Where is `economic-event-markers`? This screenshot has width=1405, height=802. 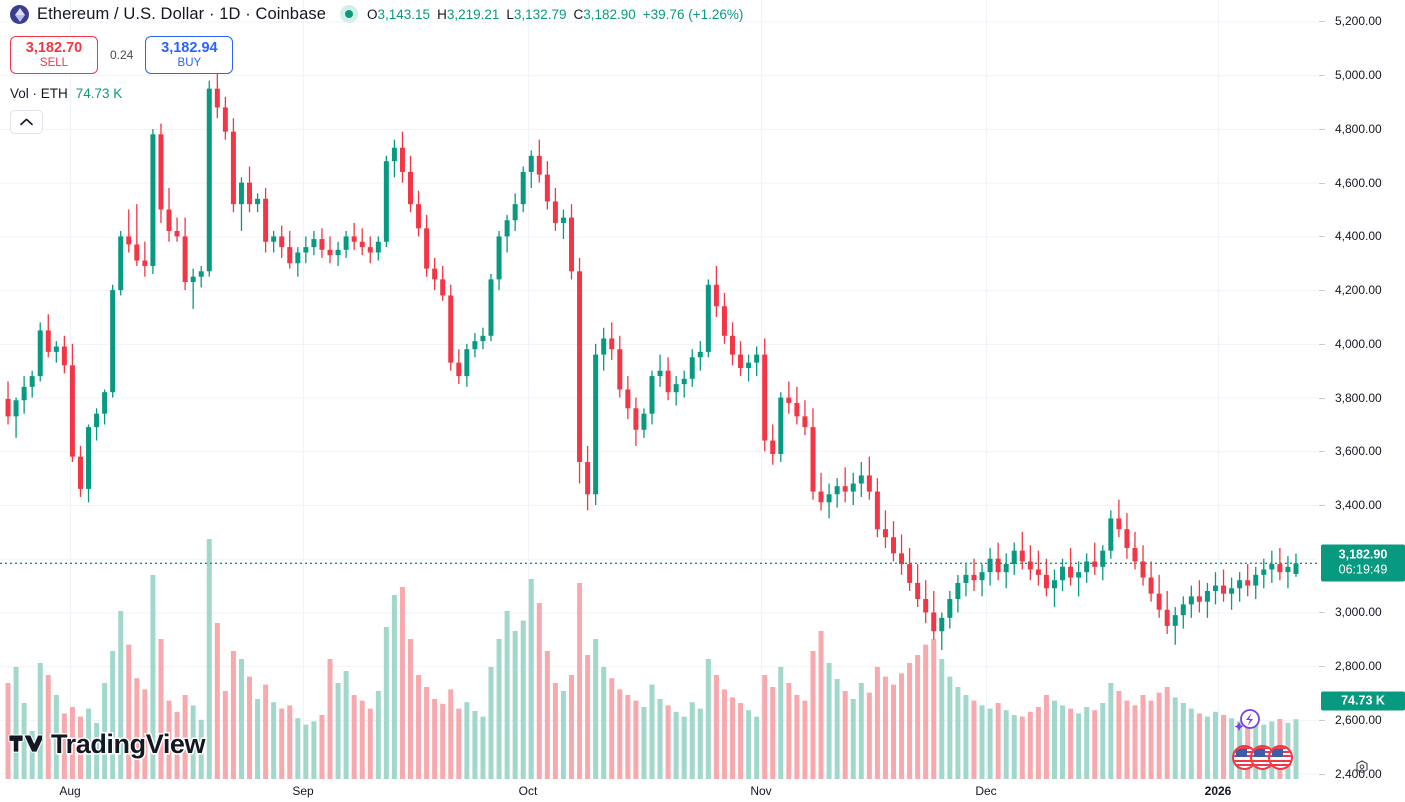
economic-event-markers is located at coordinates (1262, 739).